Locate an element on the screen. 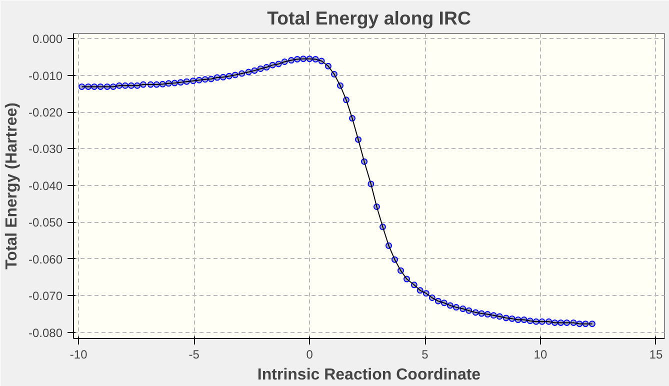  y-tick-label: -0.060 is located at coordinates (45, 259).